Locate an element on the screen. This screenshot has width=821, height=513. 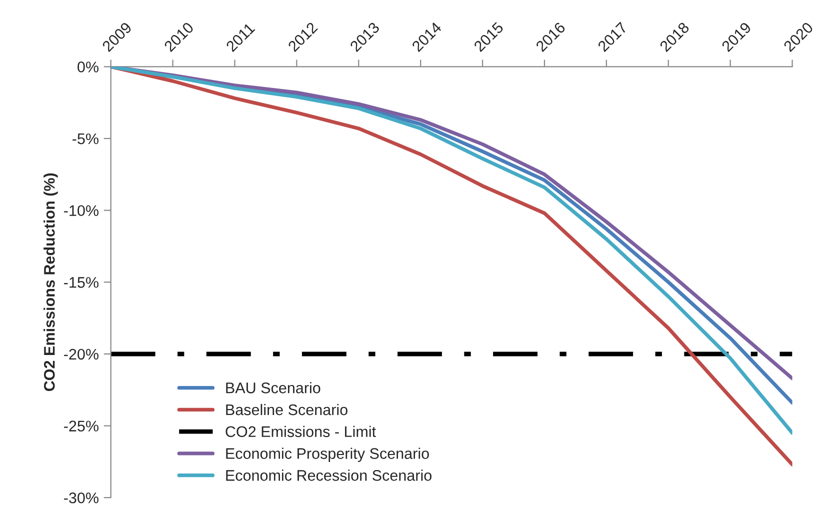
y-tick-label: -15% is located at coordinates (81, 282).